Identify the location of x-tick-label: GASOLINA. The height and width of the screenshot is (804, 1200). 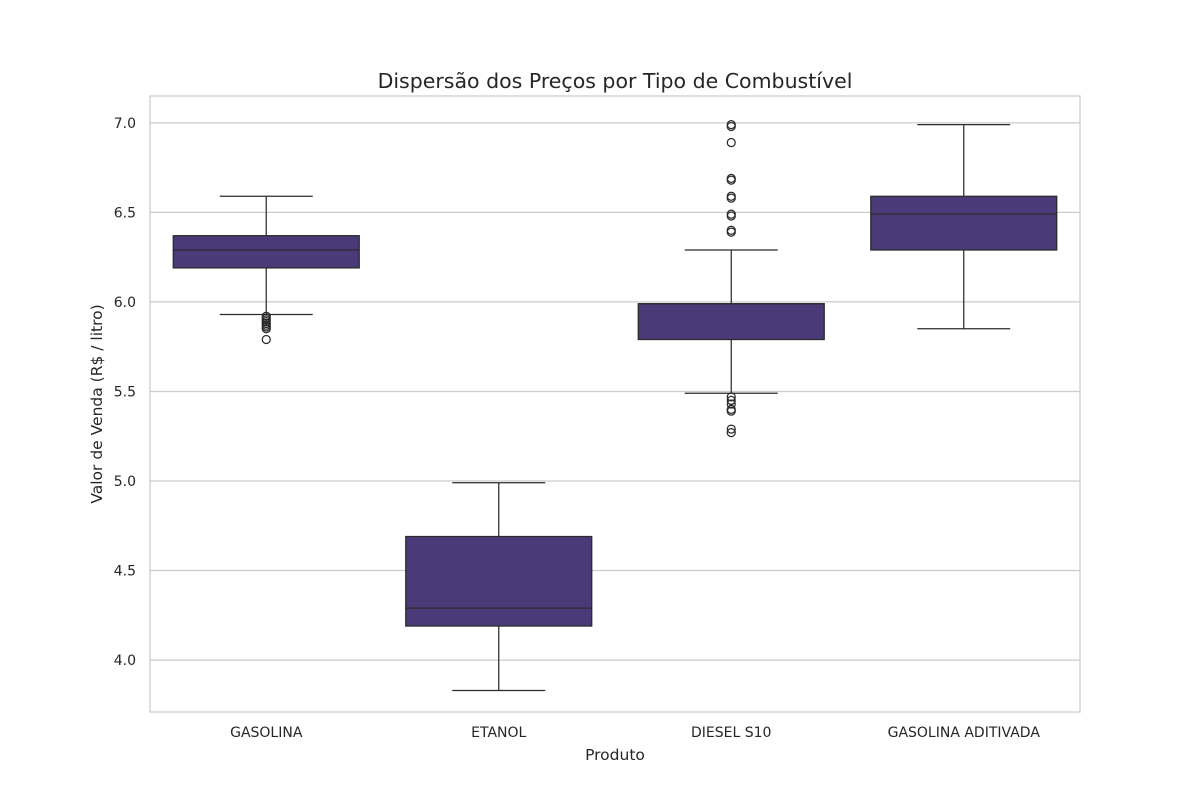
(266, 733).